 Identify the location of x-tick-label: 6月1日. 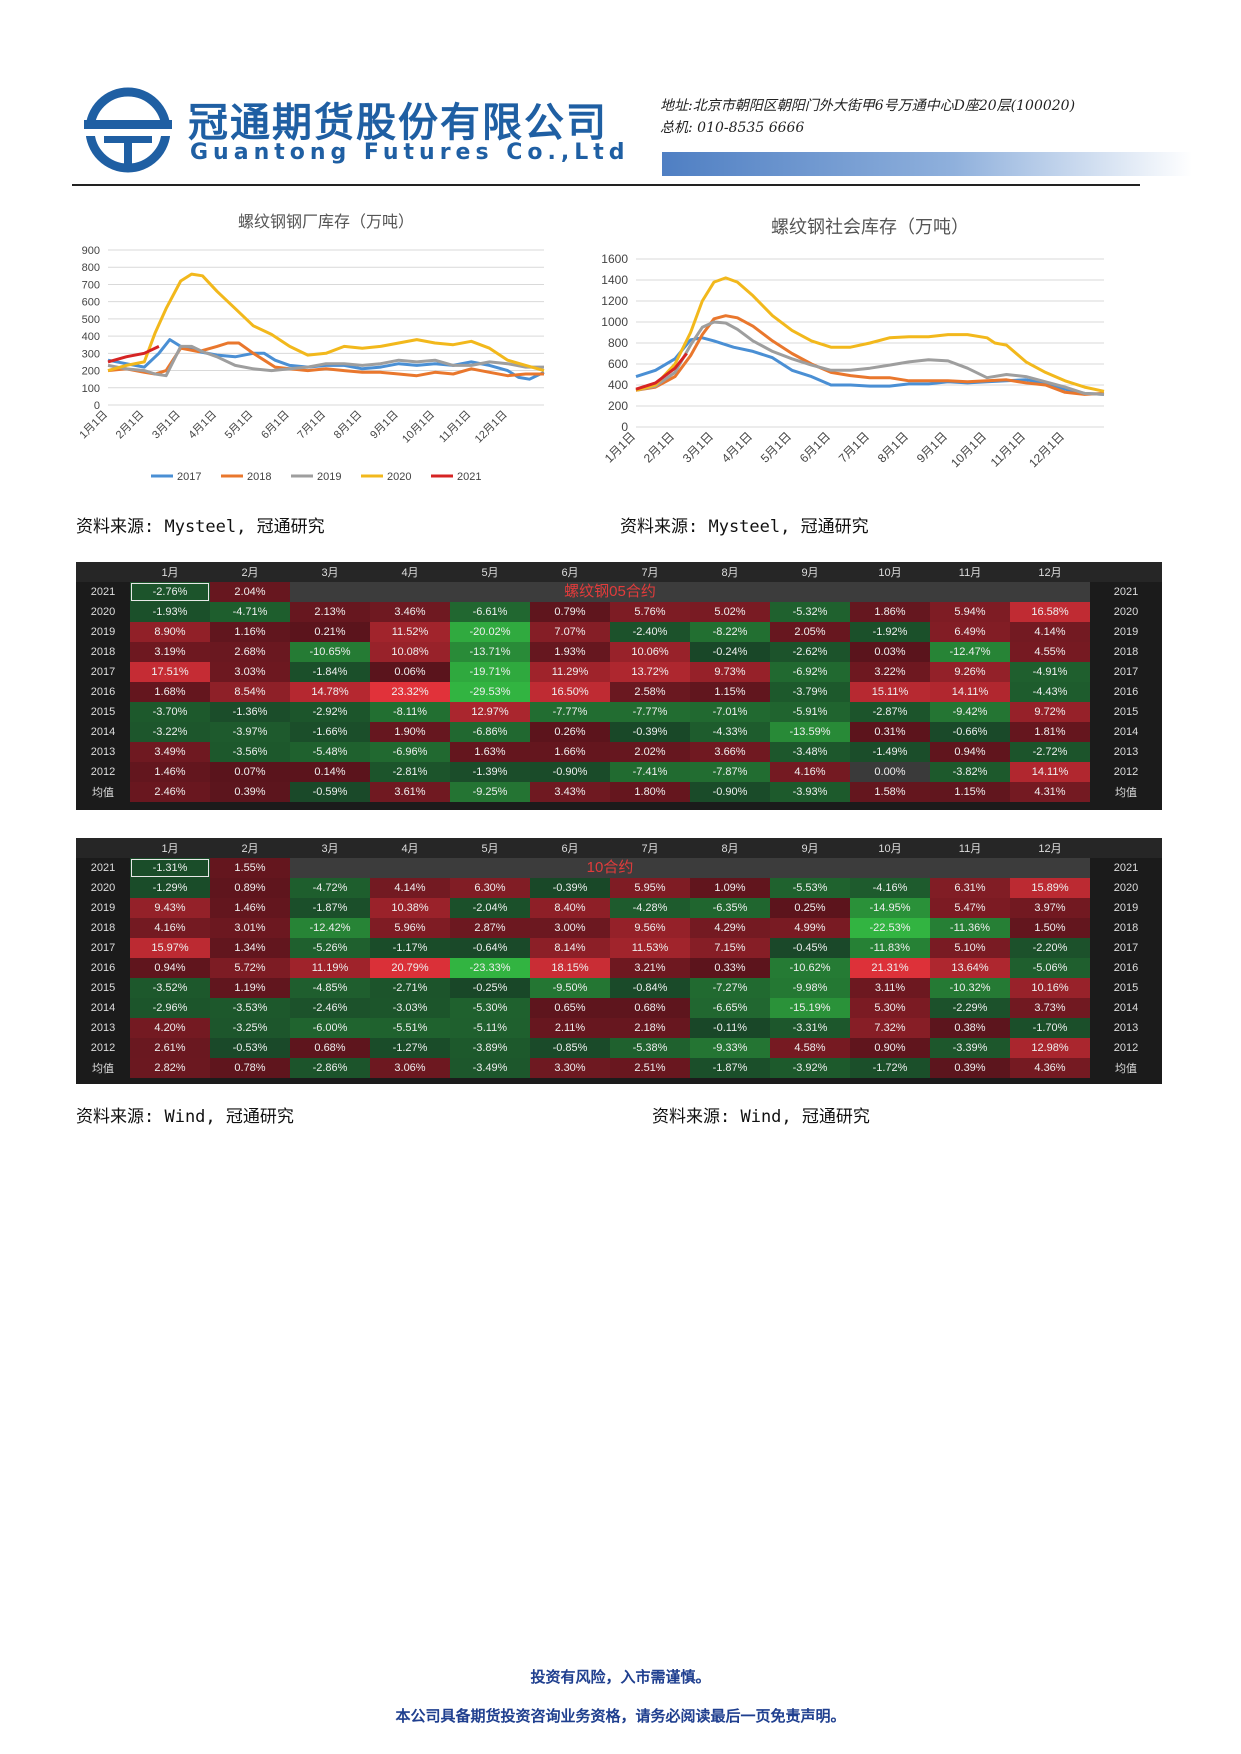
(815, 447).